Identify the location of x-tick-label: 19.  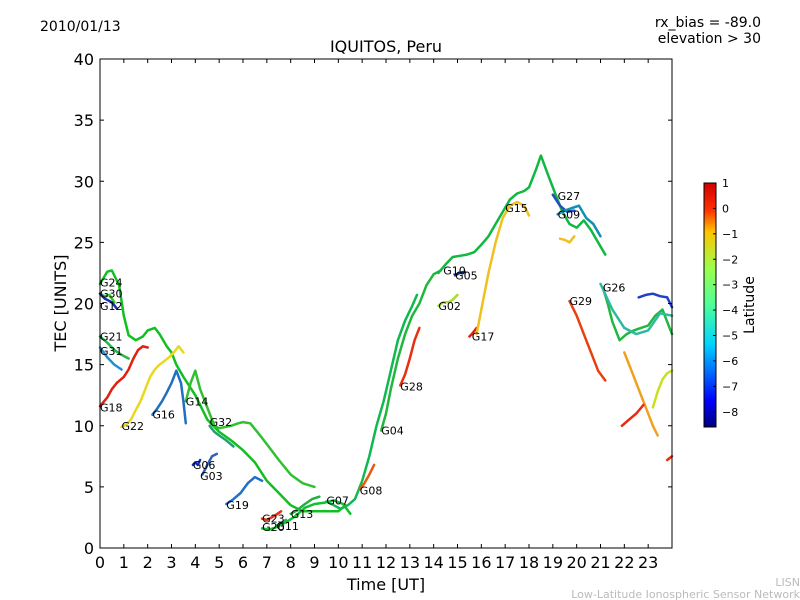
(553, 562).